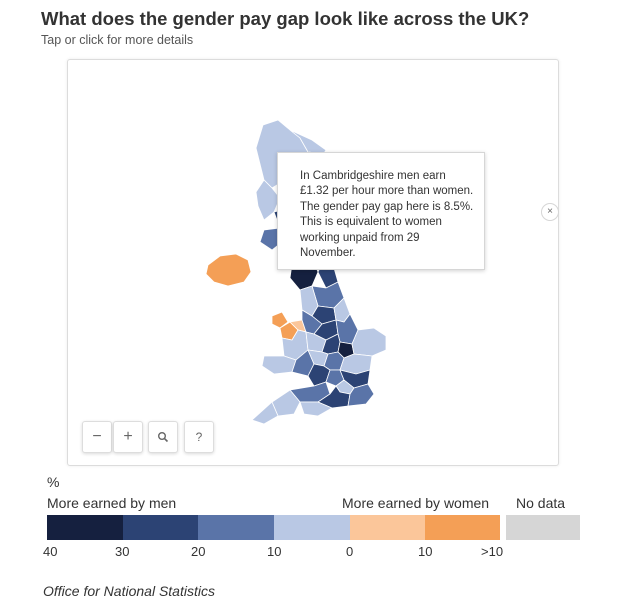 The image size is (640, 607). I want to click on legend-tick: 20, so click(198, 551).